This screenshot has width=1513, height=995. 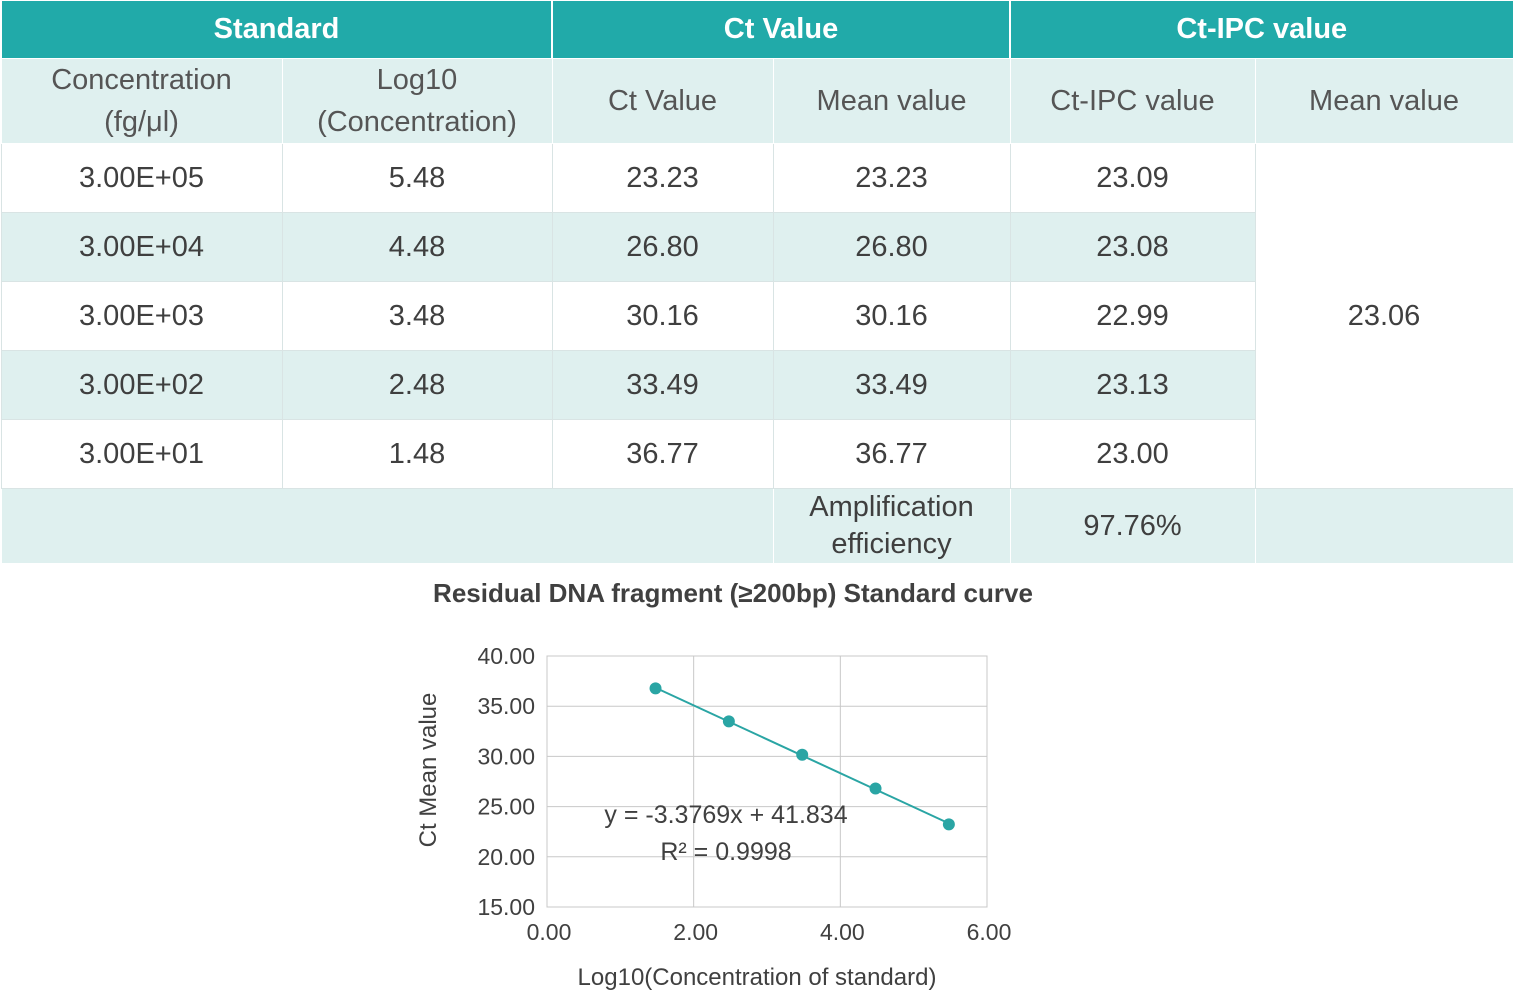 What do you see at coordinates (417, 178) in the screenshot?
I see `cell-log10: 5.48` at bounding box center [417, 178].